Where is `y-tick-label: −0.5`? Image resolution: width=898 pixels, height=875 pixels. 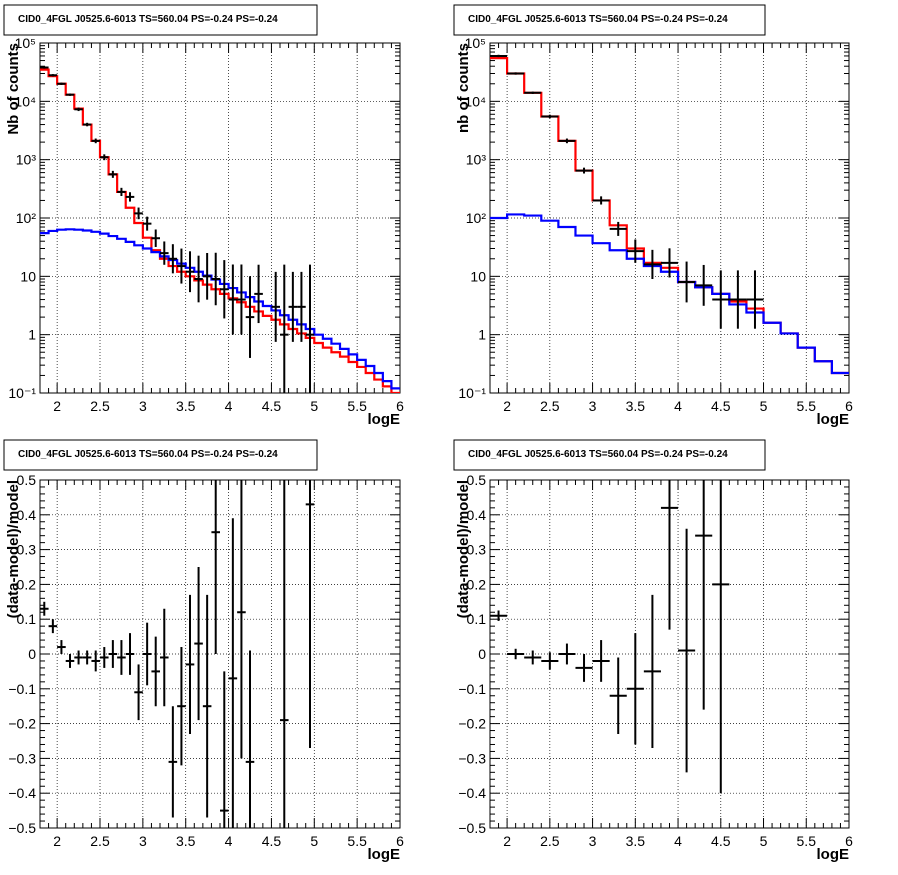 y-tick-label: −0.5 is located at coordinates (472, 828).